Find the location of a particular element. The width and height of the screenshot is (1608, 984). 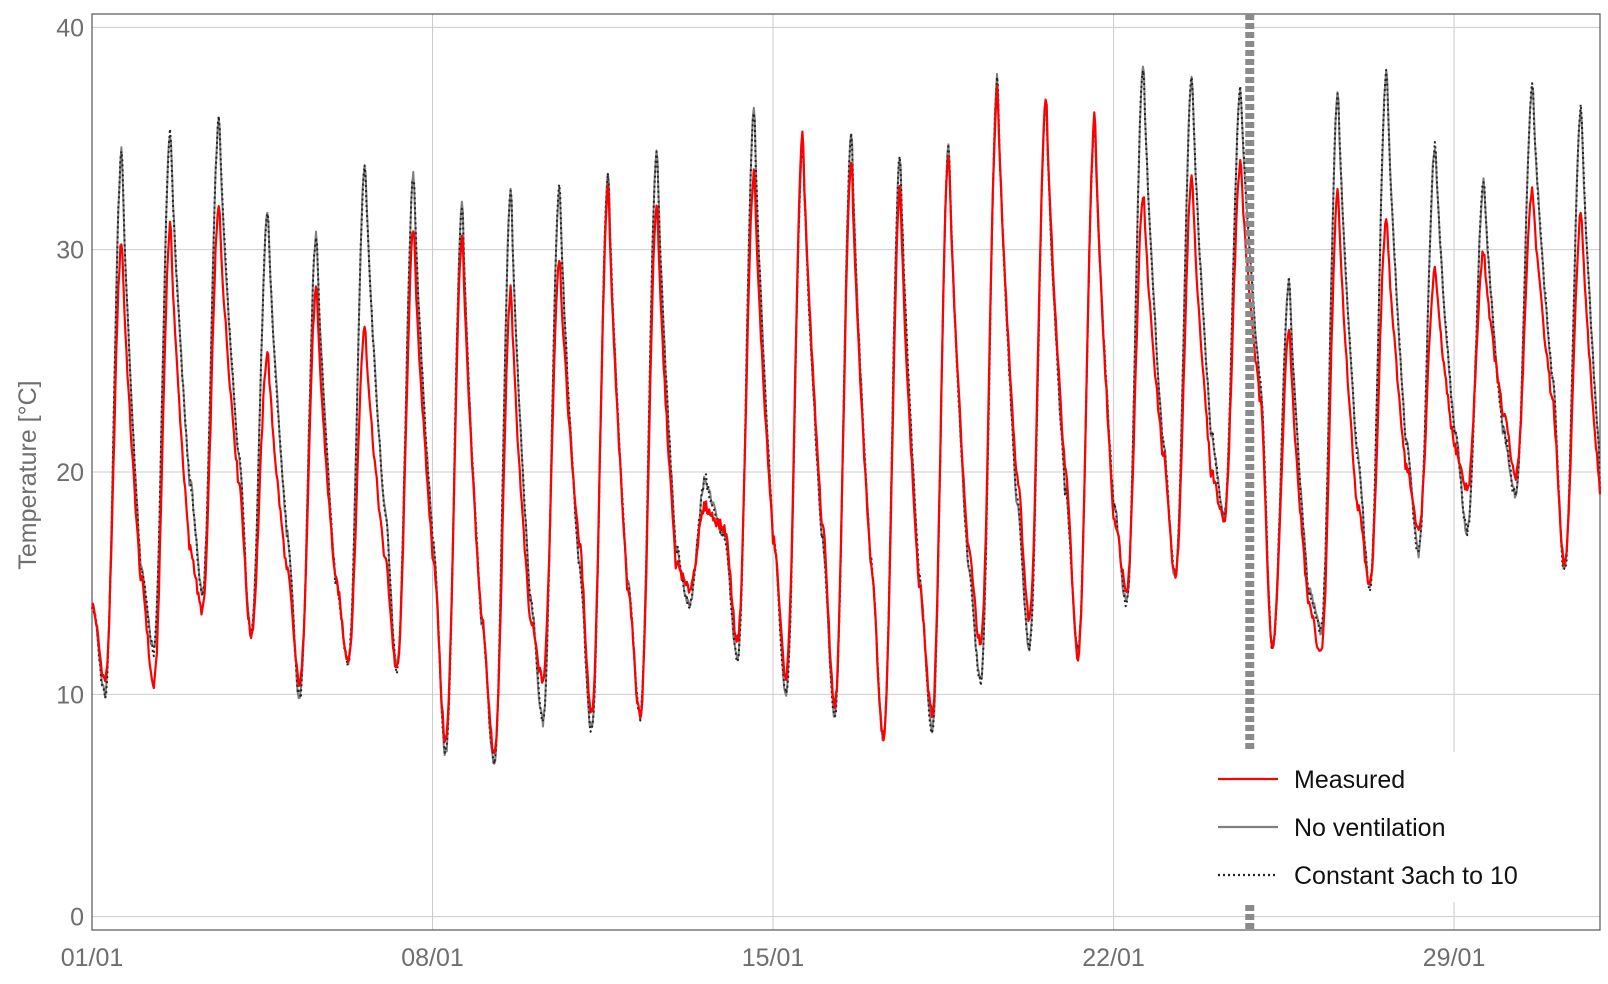

legend-label: Measured is located at coordinates (1349, 780).